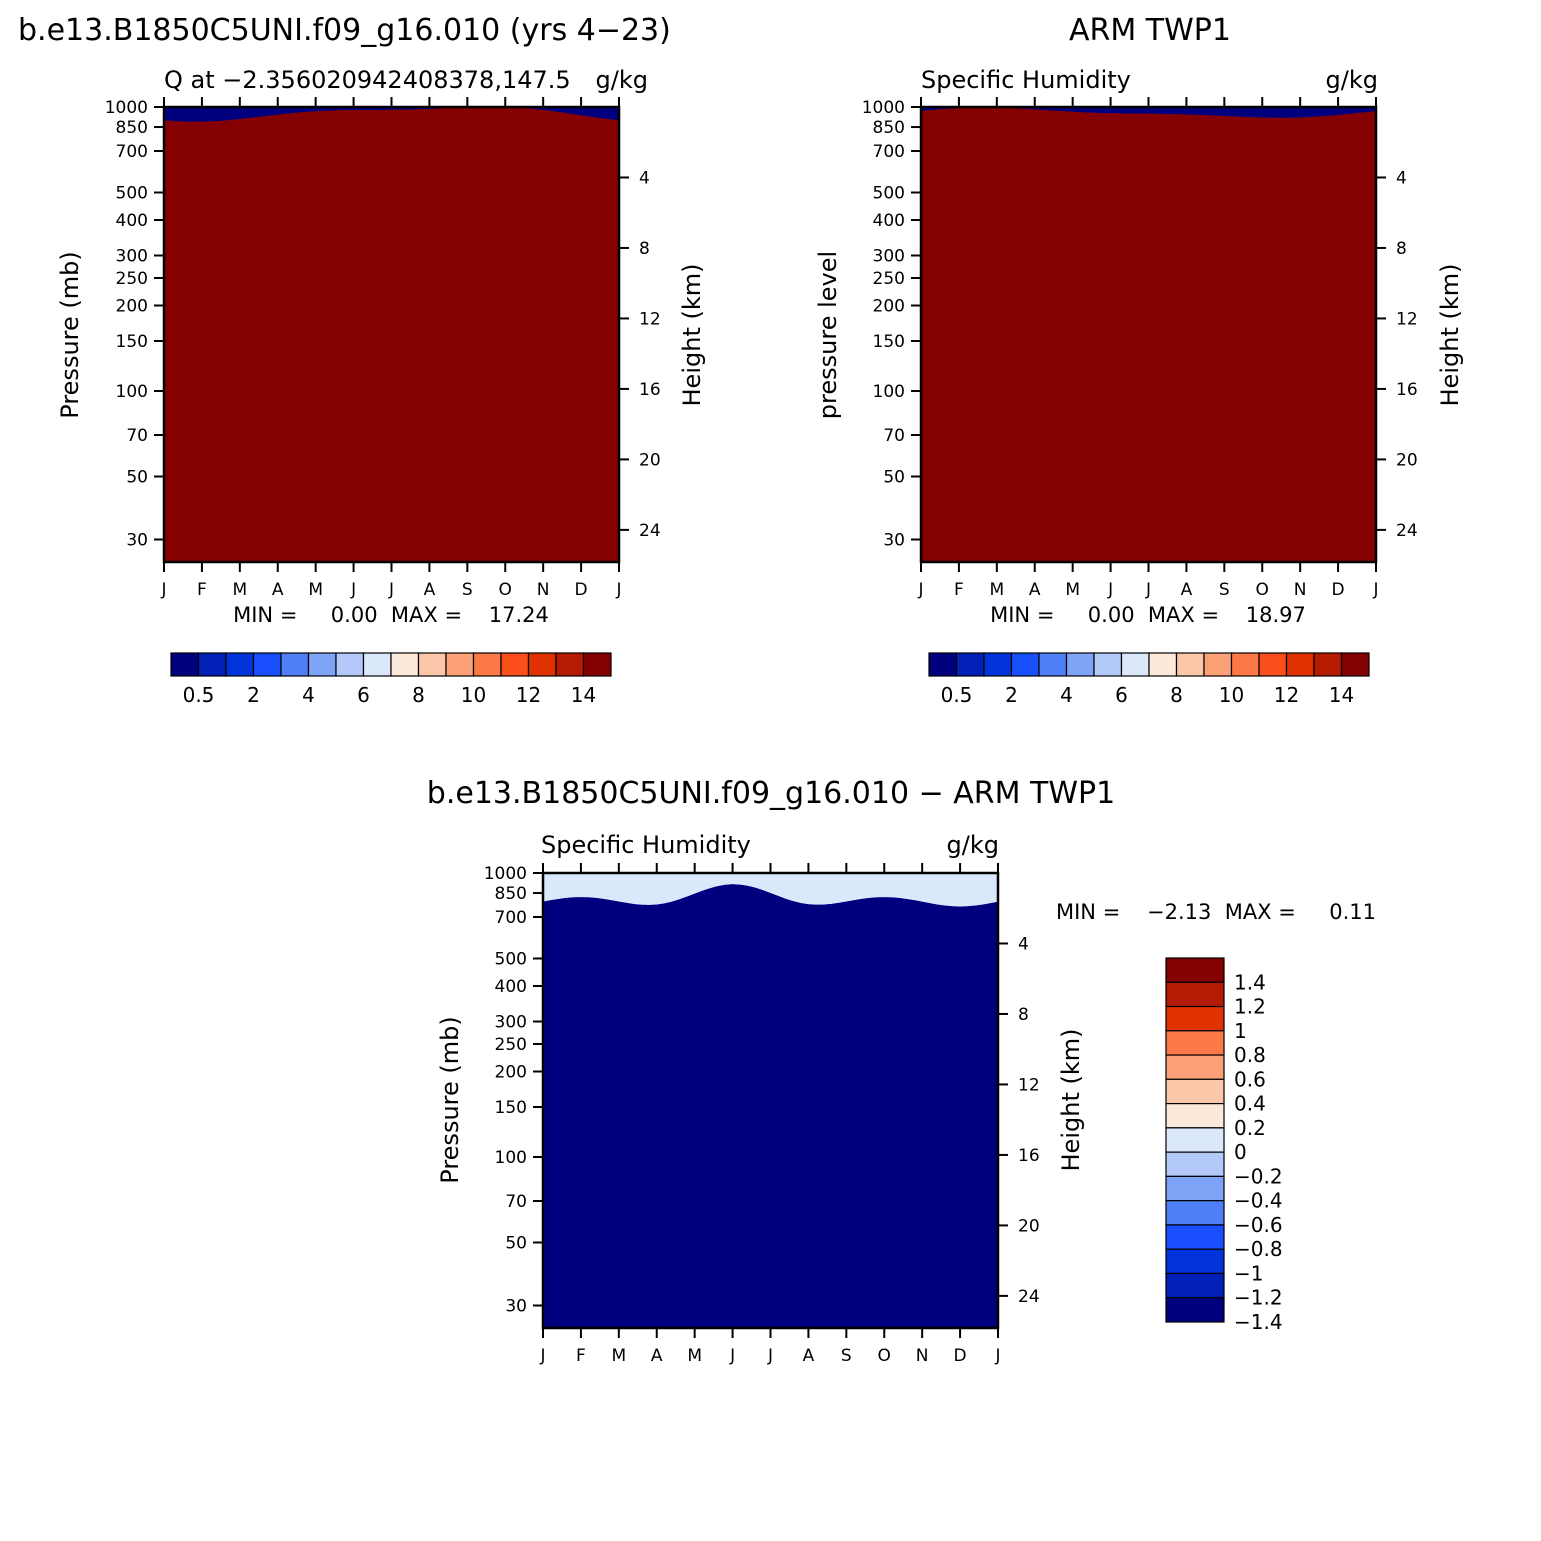 The height and width of the screenshot is (1541, 1541). I want to click on panel-model-xtick-label: O, so click(505, 590).